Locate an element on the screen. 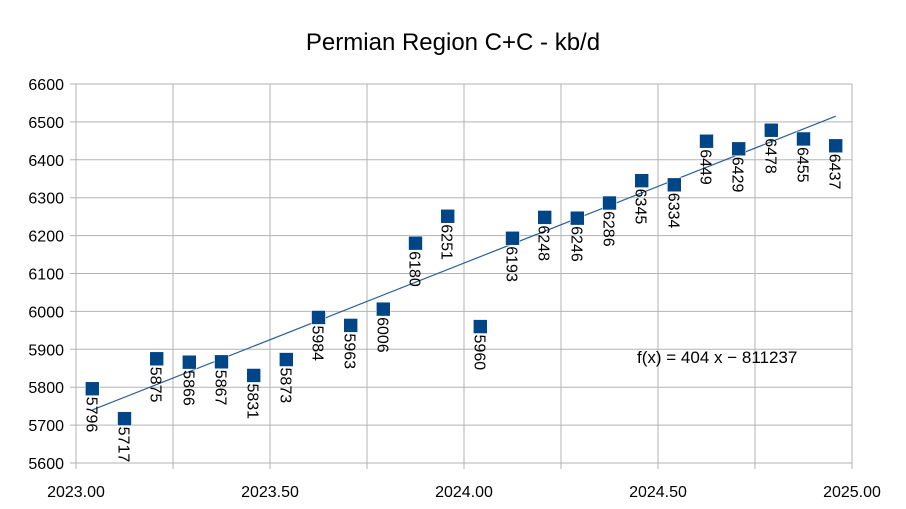 Image resolution: width=906 pixels, height=509 pixels. data-label: 5717 is located at coordinates (123, 445).